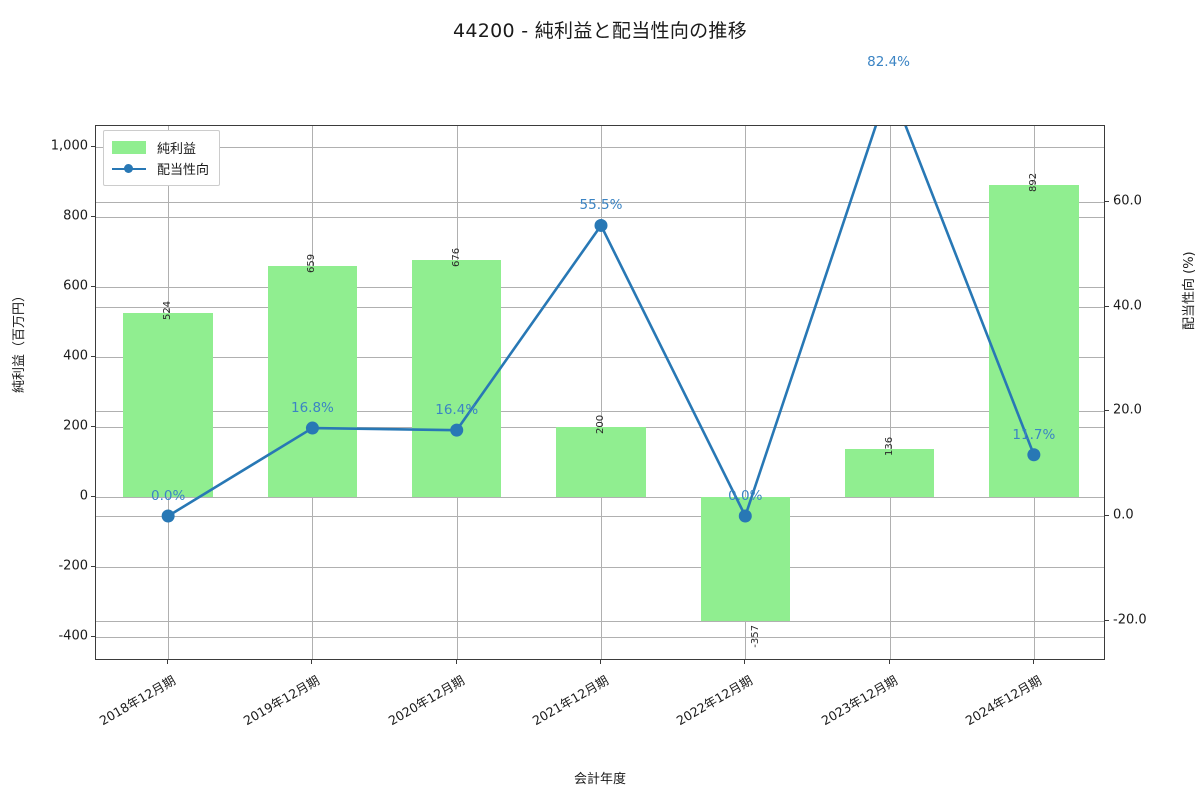 This screenshot has width=1200, height=800. Describe the element at coordinates (457, 410) in the screenshot. I see `line-value-label: 16.4%` at that location.